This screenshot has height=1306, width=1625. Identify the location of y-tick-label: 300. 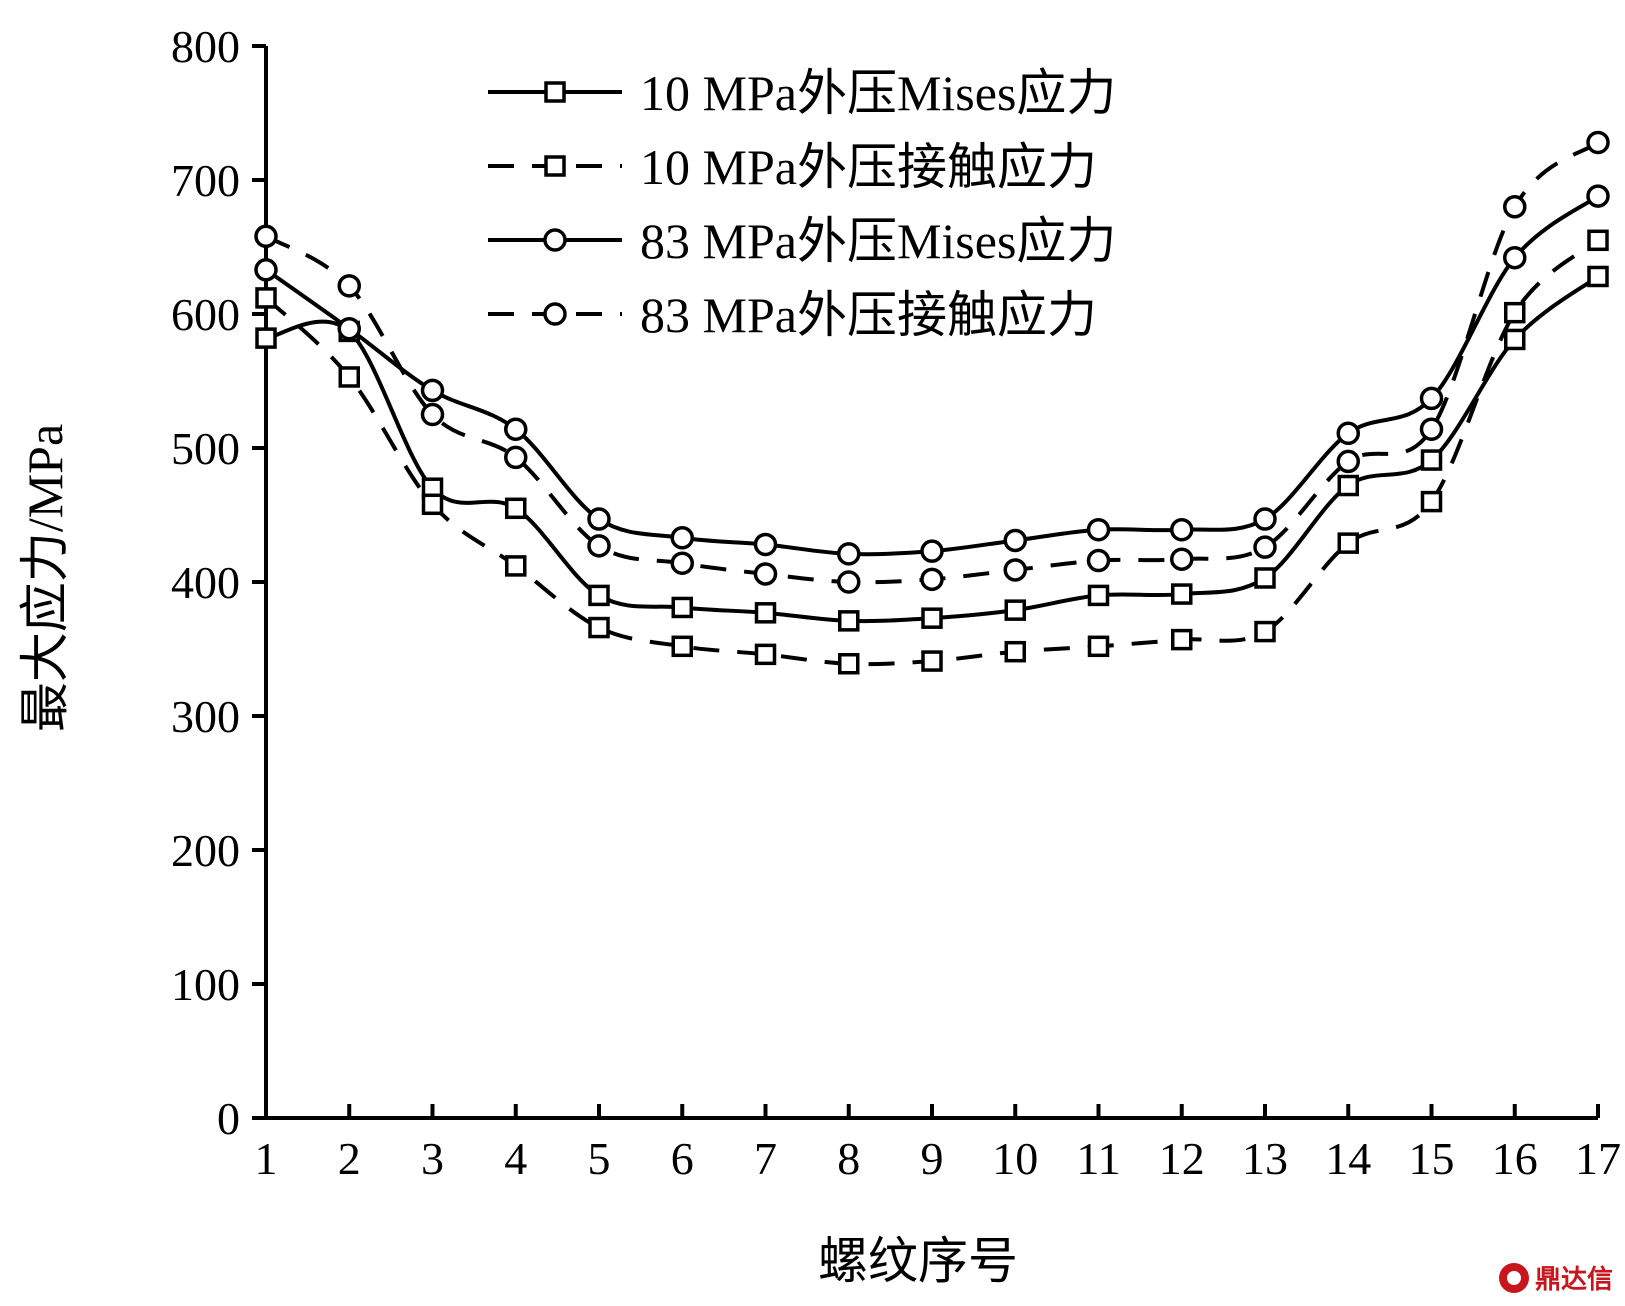
(205, 716).